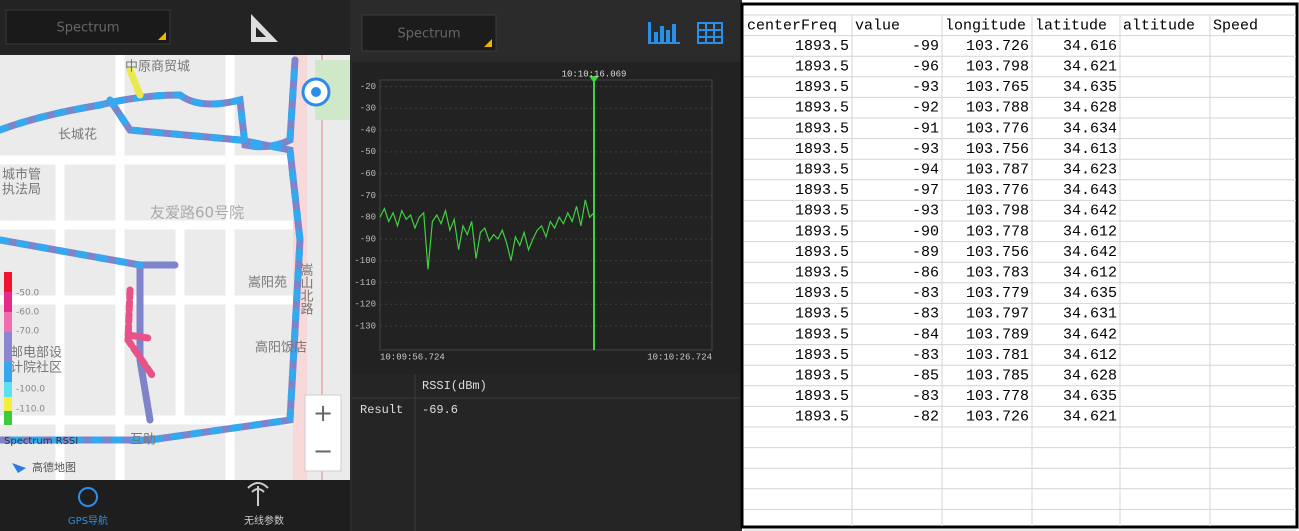 The height and width of the screenshot is (531, 1299). What do you see at coordinates (1090, 149) in the screenshot?
I see `cell: 34.613` at bounding box center [1090, 149].